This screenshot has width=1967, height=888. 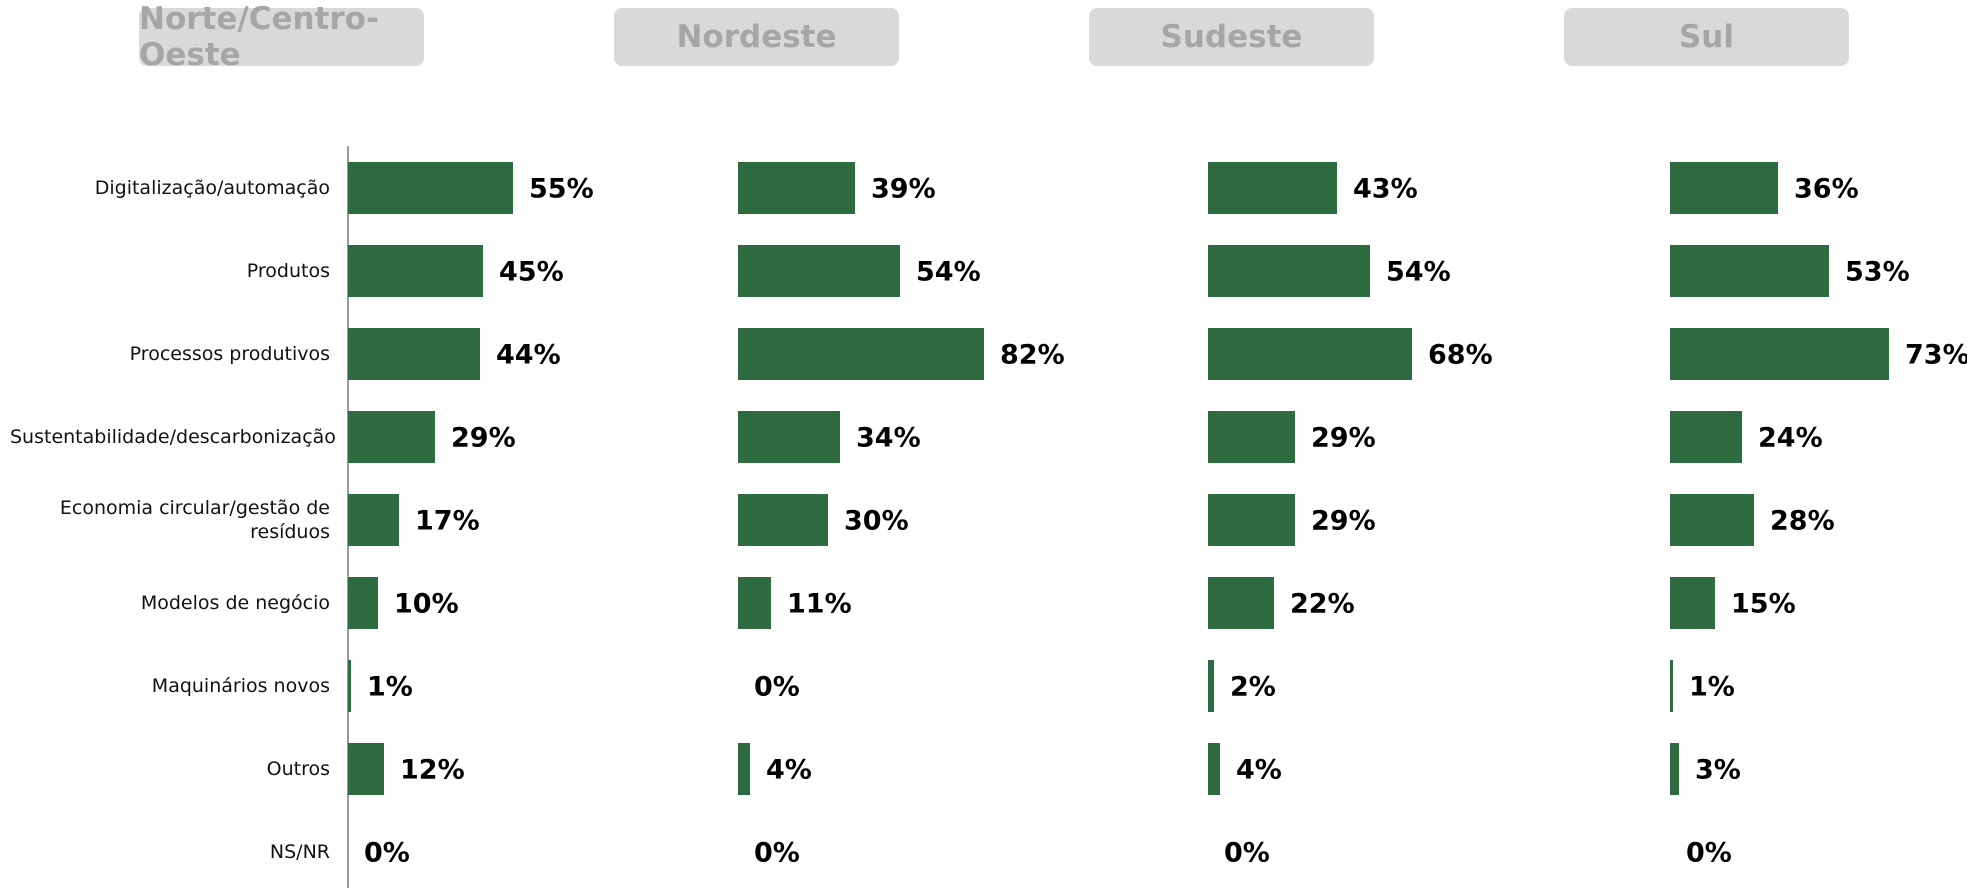 What do you see at coordinates (240, 686) in the screenshot?
I see `category-label: Maquinários novos` at bounding box center [240, 686].